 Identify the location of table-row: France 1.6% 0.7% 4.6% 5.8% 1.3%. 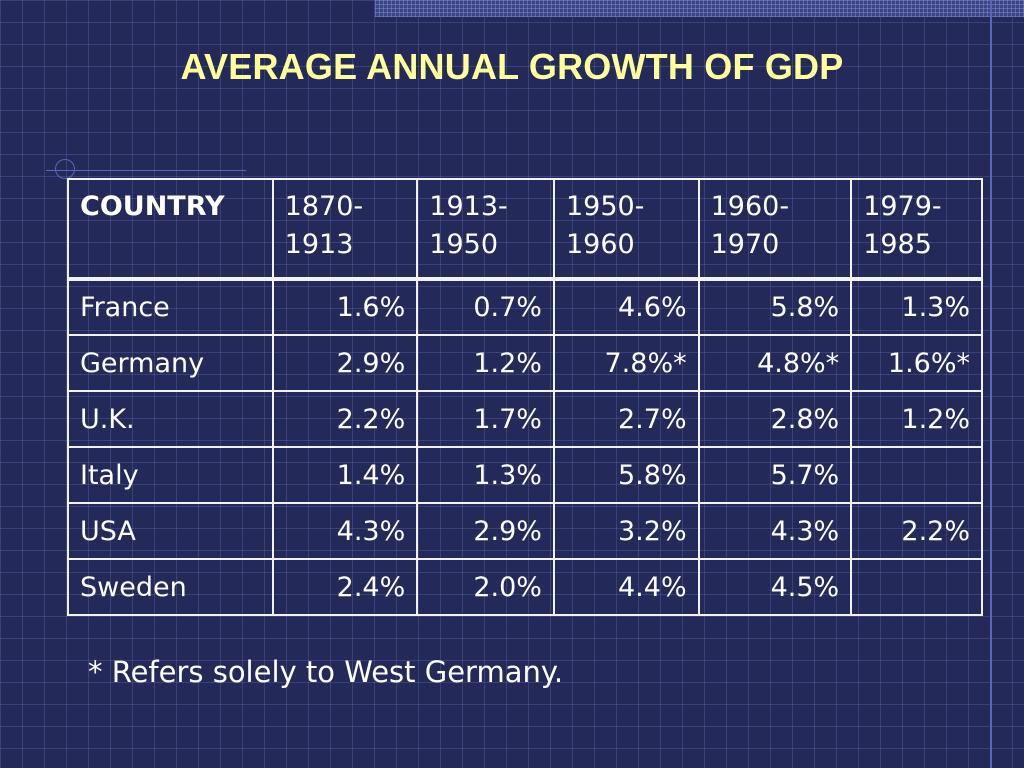
(525, 307).